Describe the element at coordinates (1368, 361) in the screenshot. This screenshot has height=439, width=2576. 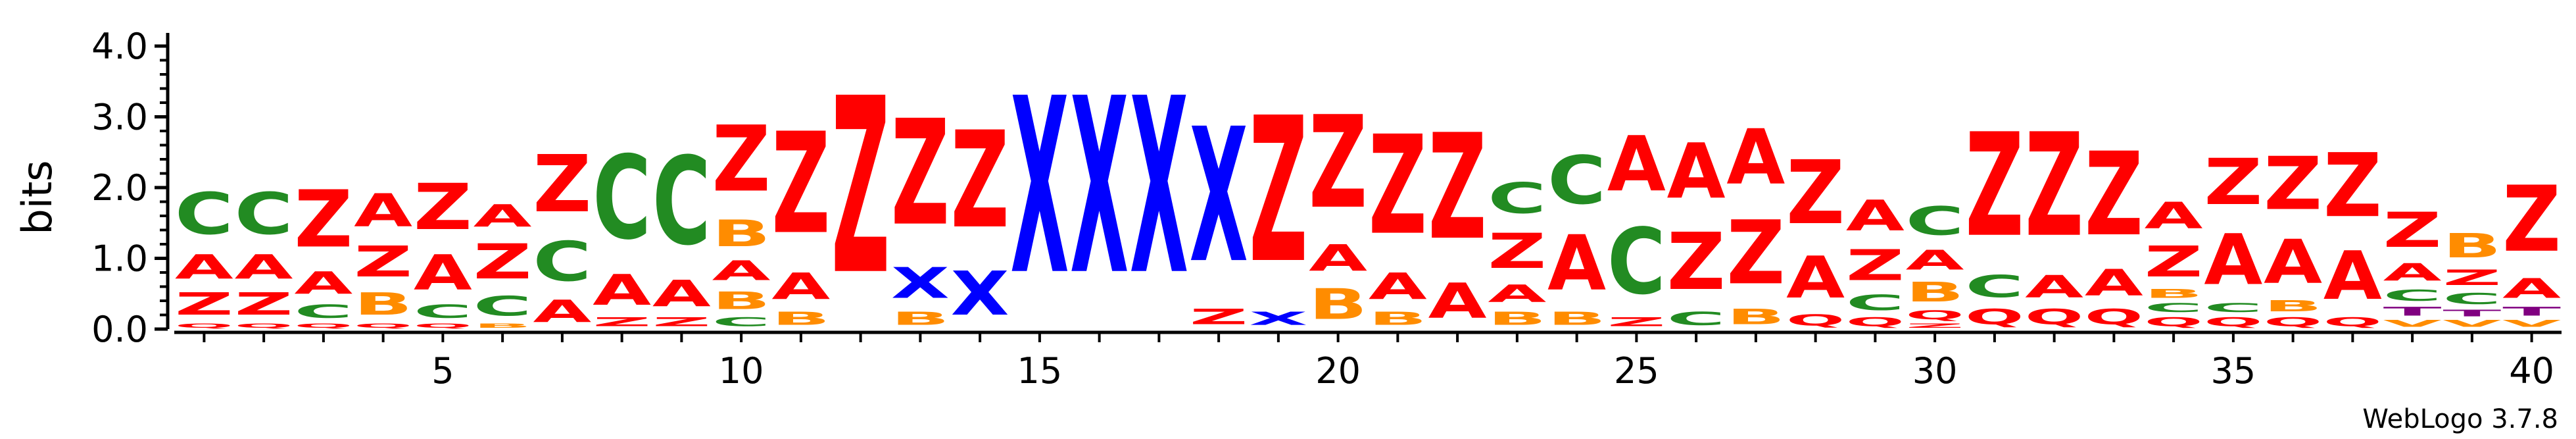
I see `x-axis: 5 10 15 20 25 30 35 40` at that location.